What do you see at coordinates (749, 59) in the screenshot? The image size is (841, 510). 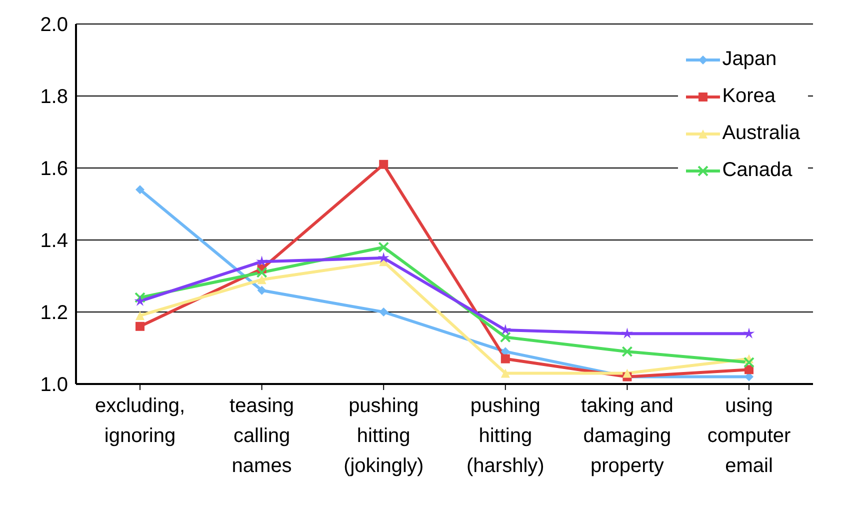 I see `legend-label: Japan` at bounding box center [749, 59].